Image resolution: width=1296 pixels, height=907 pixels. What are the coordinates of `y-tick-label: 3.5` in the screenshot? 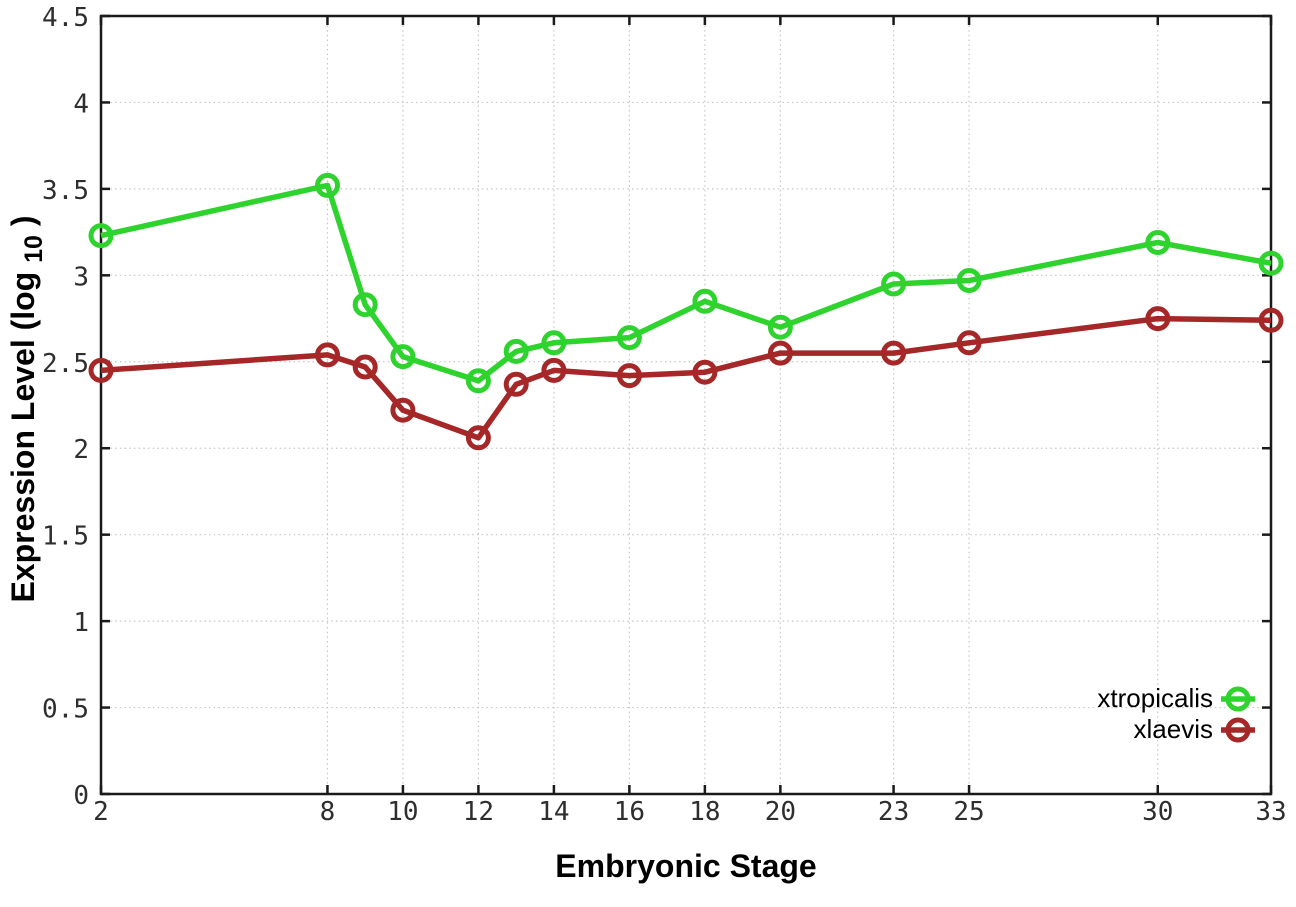 It's located at (65, 191).